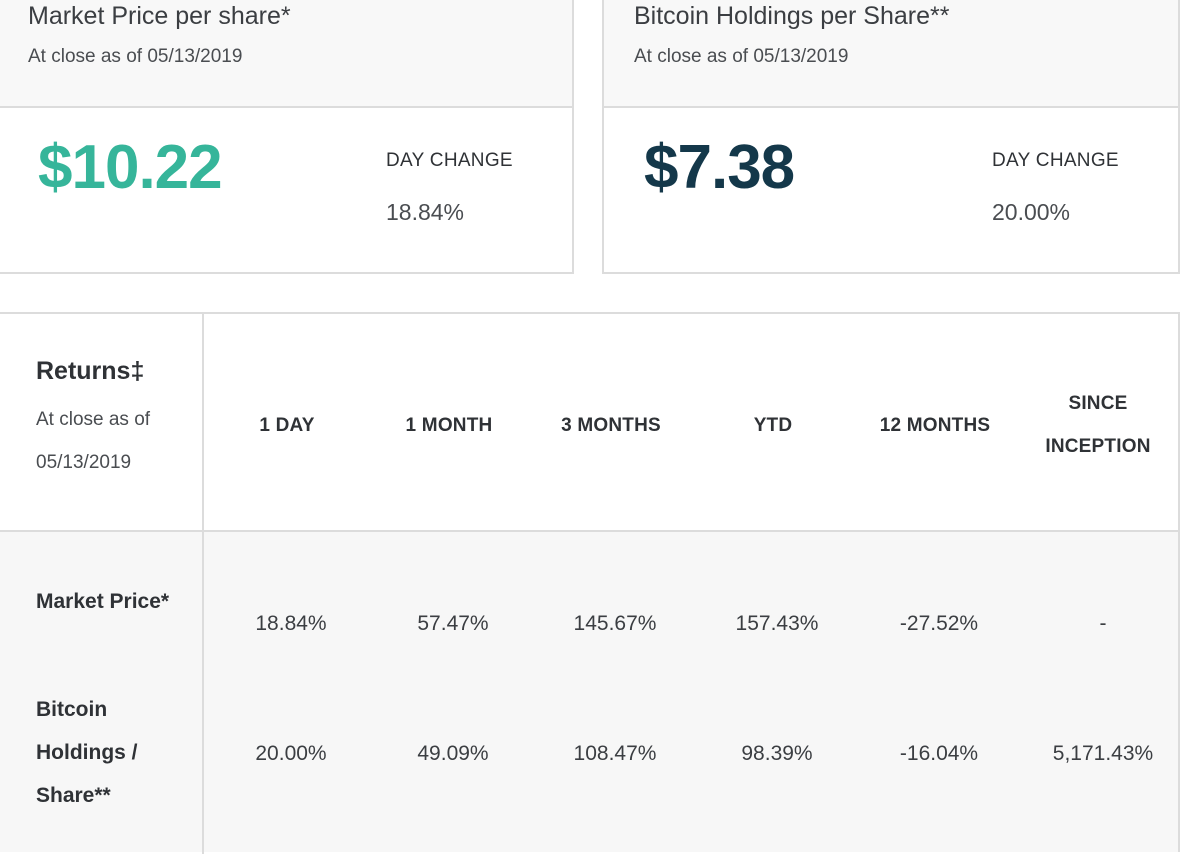  What do you see at coordinates (1103, 753) in the screenshot?
I see `cell-bitcoin-since-inception: 5,171.43%` at bounding box center [1103, 753].